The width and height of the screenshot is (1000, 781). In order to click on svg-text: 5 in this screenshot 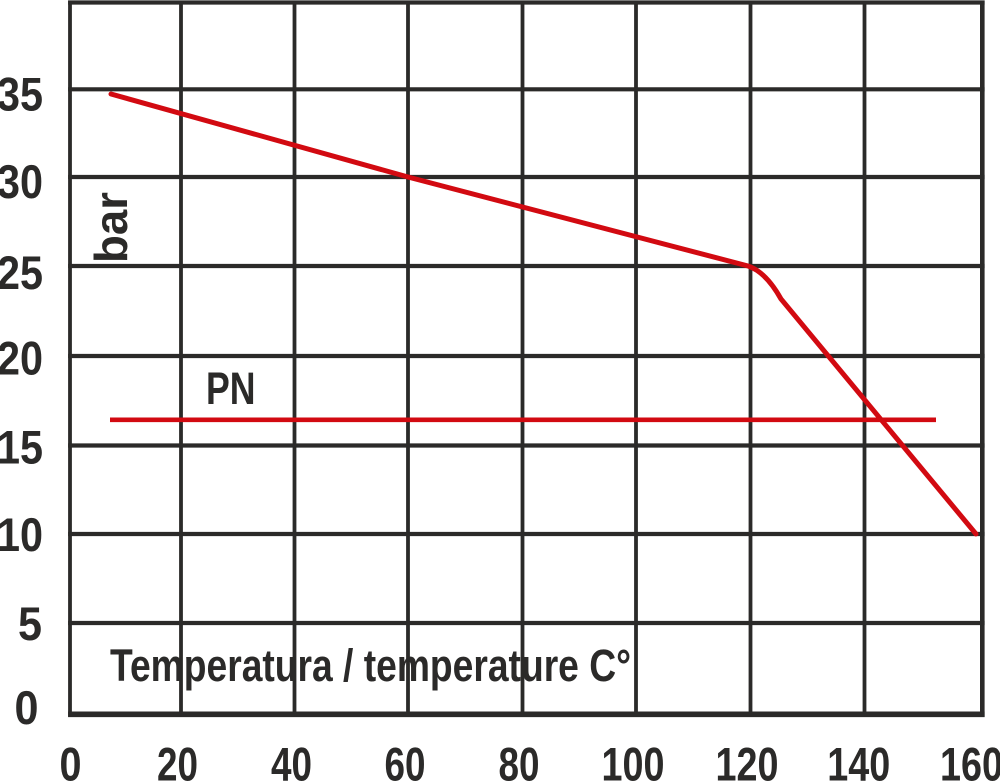, I will do `click(30, 623)`.